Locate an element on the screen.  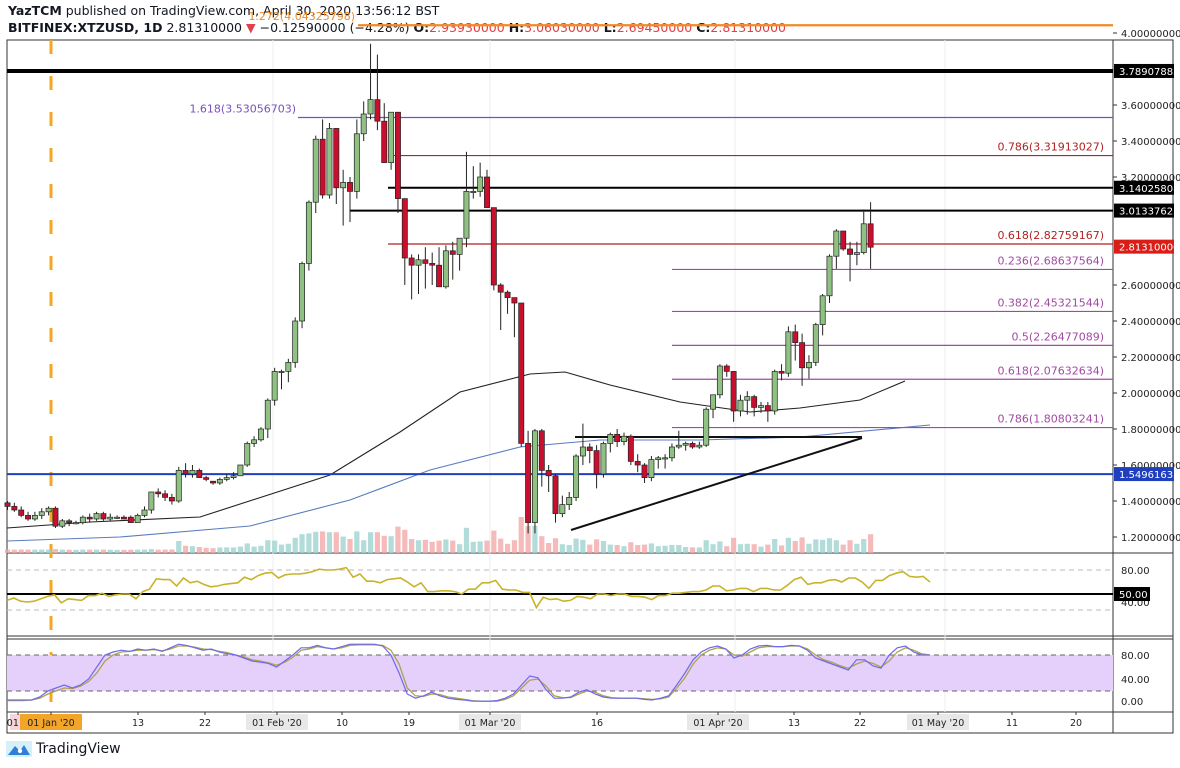
price-tick-label: 2.00000000 is located at coordinates (1150, 394).